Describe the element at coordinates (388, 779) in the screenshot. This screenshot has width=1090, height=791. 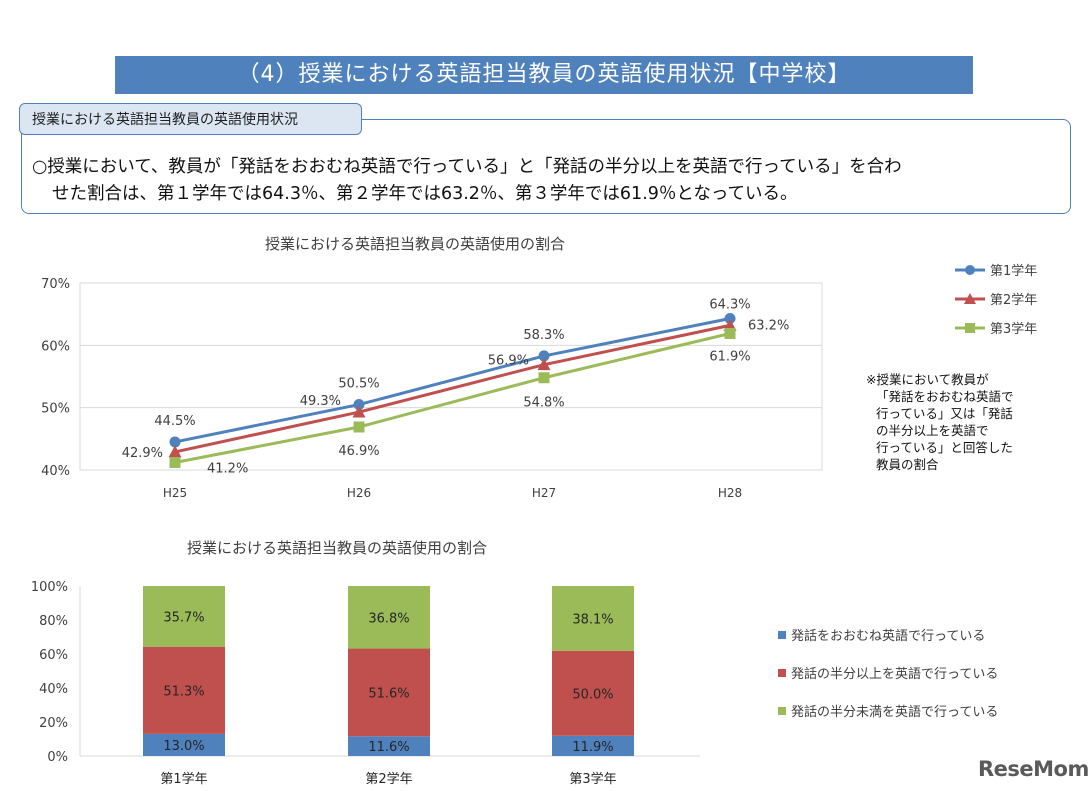
I see `x-tick-label: 第2学年` at that location.